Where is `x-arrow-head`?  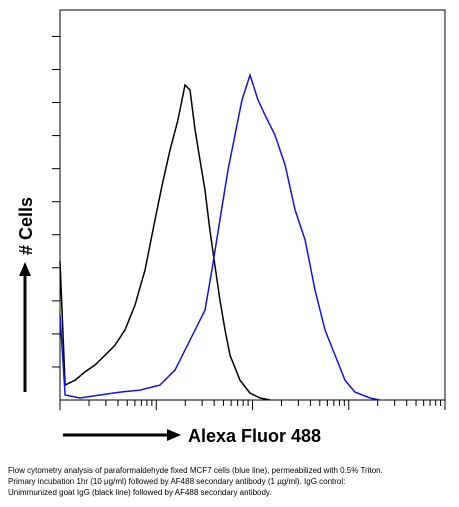
x-arrow-head is located at coordinates (174, 435).